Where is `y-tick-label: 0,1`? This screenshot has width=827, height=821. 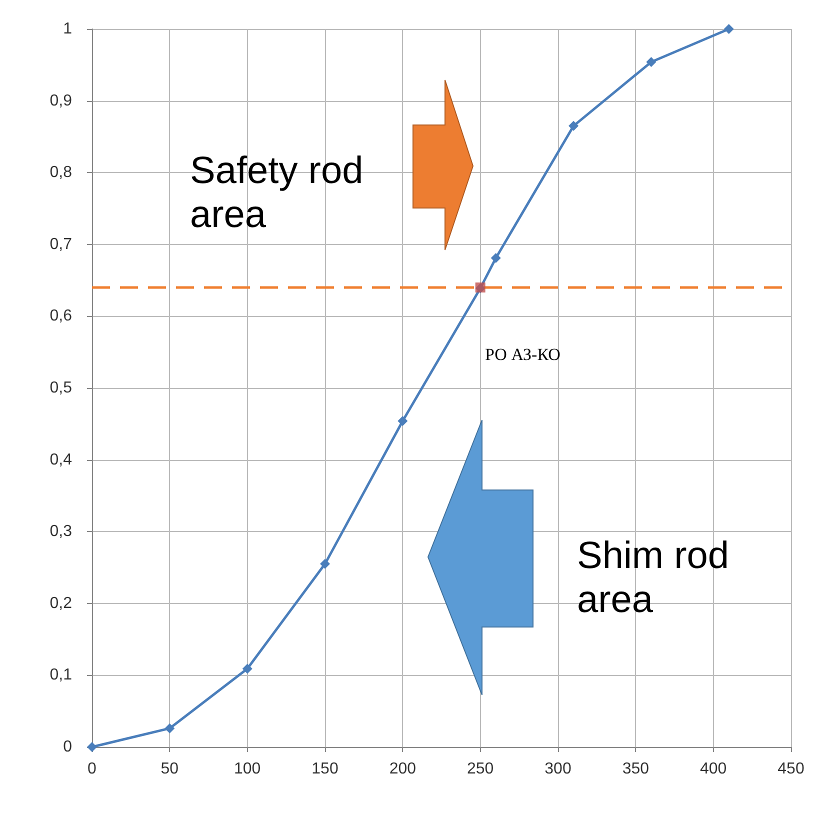 y-tick-label: 0,1 is located at coordinates (61, 675).